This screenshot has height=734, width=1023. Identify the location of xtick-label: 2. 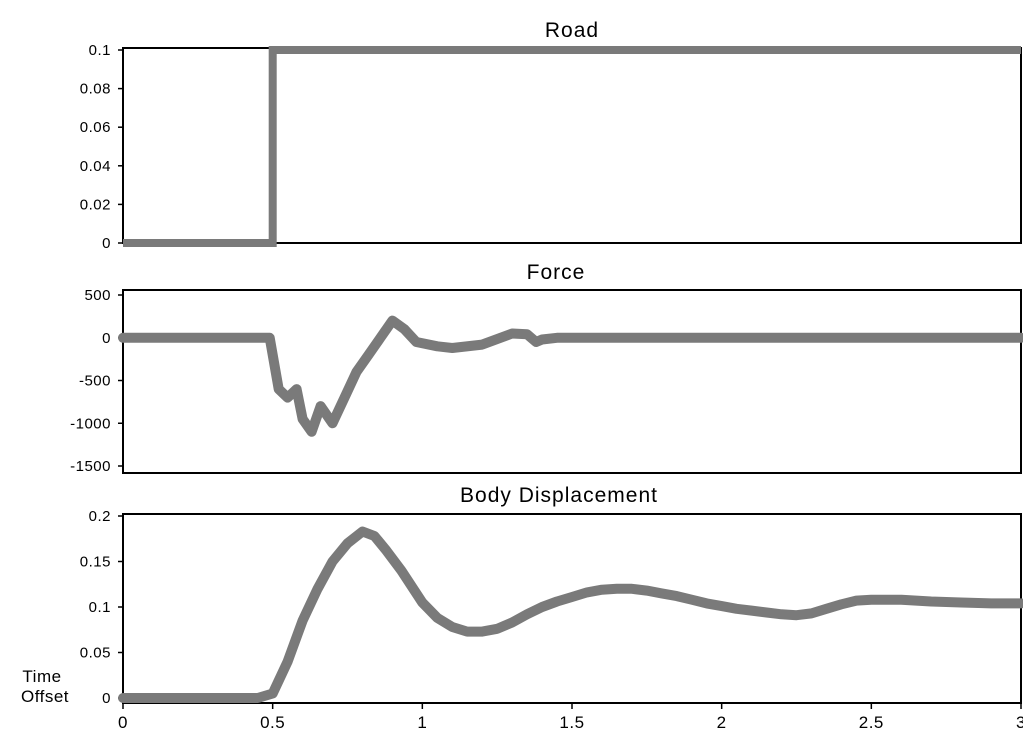
(722, 722).